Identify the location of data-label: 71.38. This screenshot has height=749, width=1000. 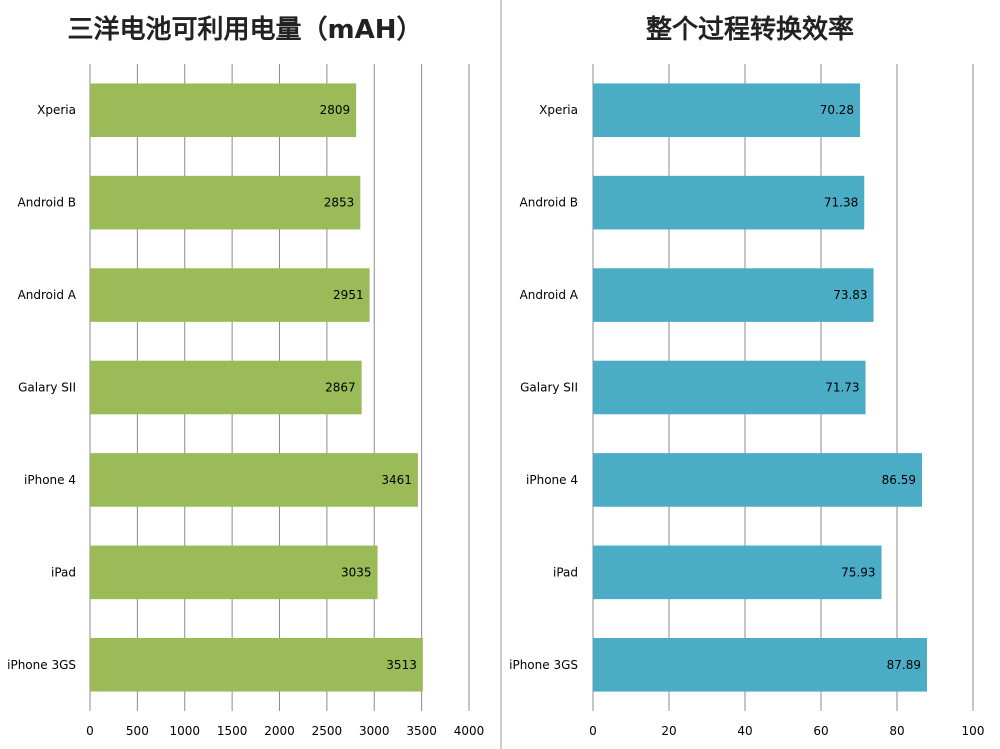
(841, 203).